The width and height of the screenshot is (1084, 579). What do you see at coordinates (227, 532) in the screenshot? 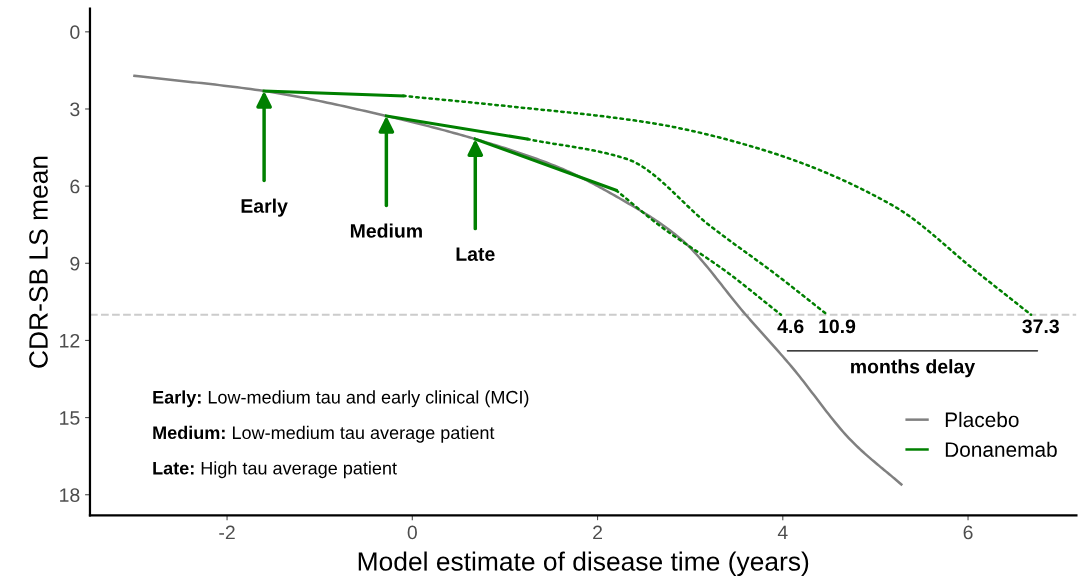
I see `x-tick-label: -2` at bounding box center [227, 532].